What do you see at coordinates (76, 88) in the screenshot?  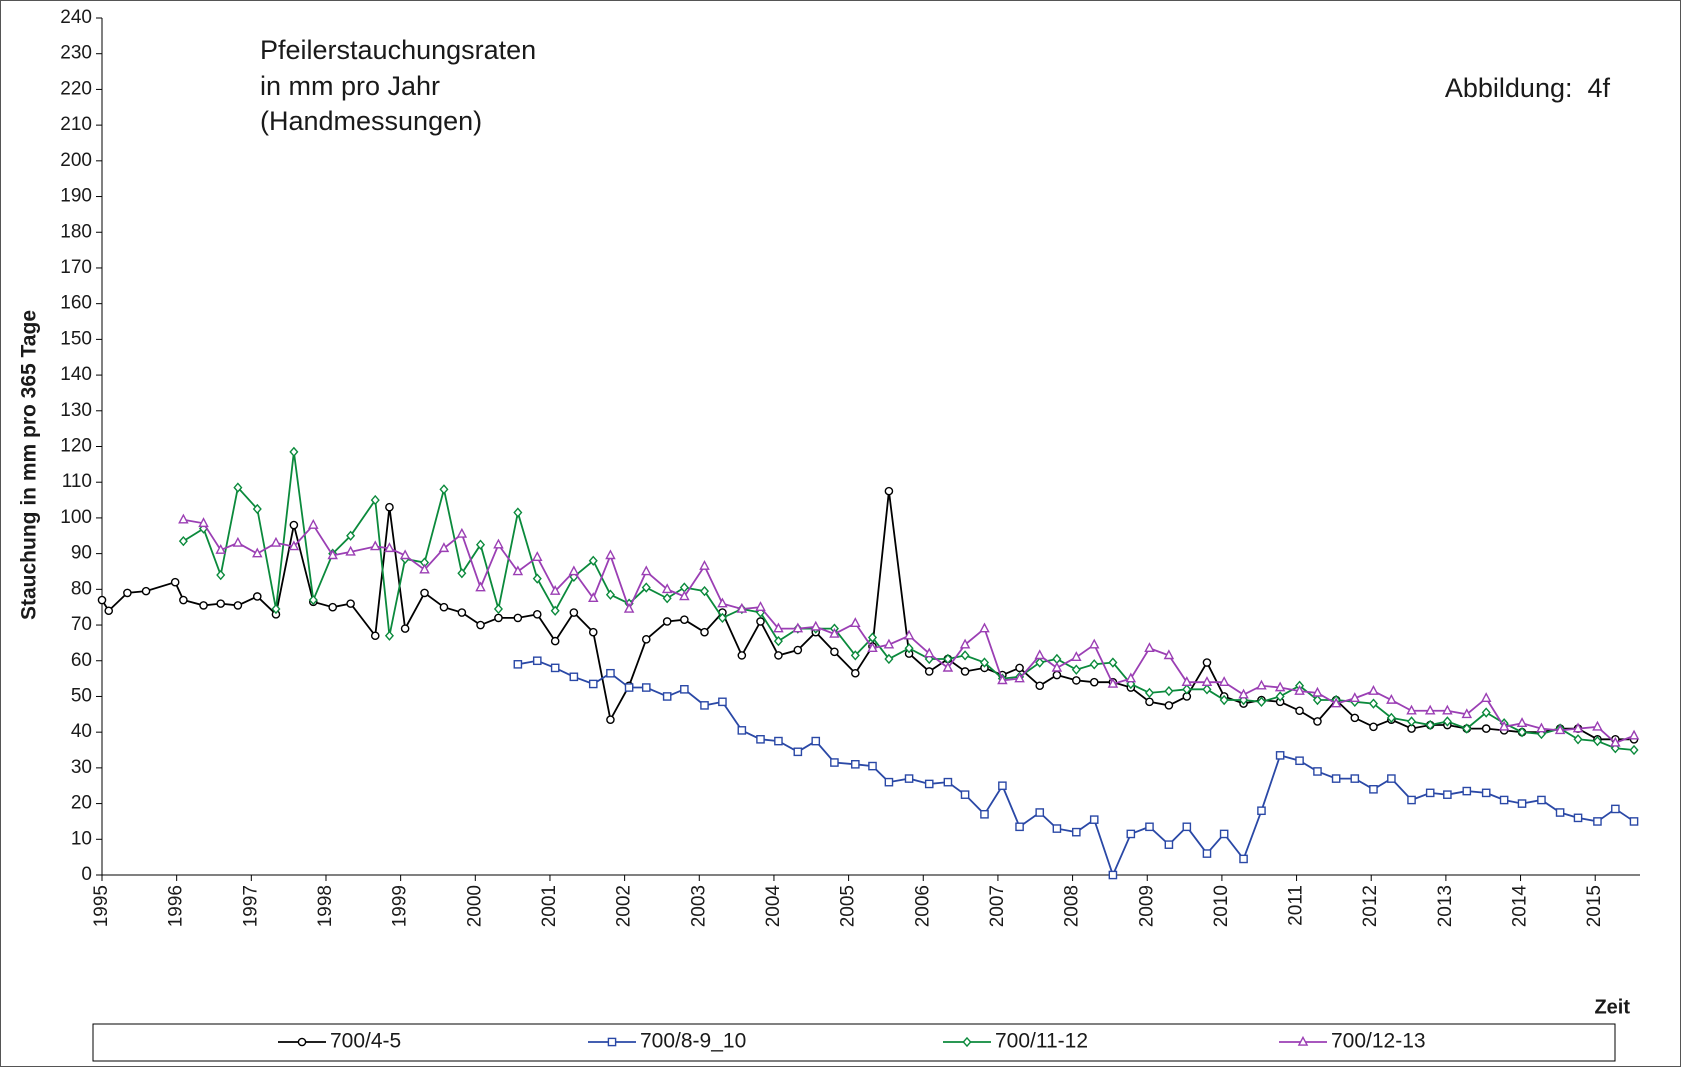 I see `y-tick-label: 220` at bounding box center [76, 88].